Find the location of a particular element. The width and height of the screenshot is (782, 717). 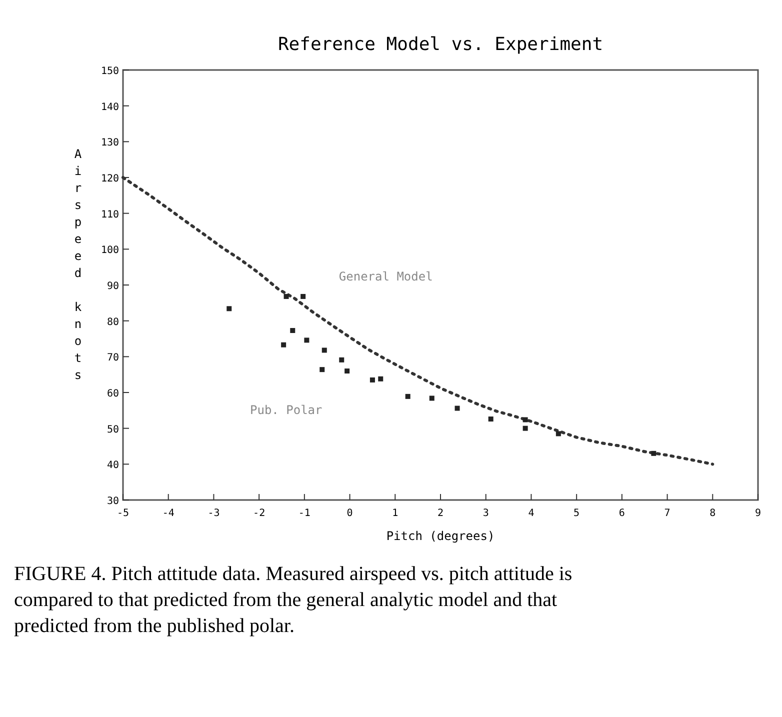

x-tick-label: -2 is located at coordinates (259, 513).